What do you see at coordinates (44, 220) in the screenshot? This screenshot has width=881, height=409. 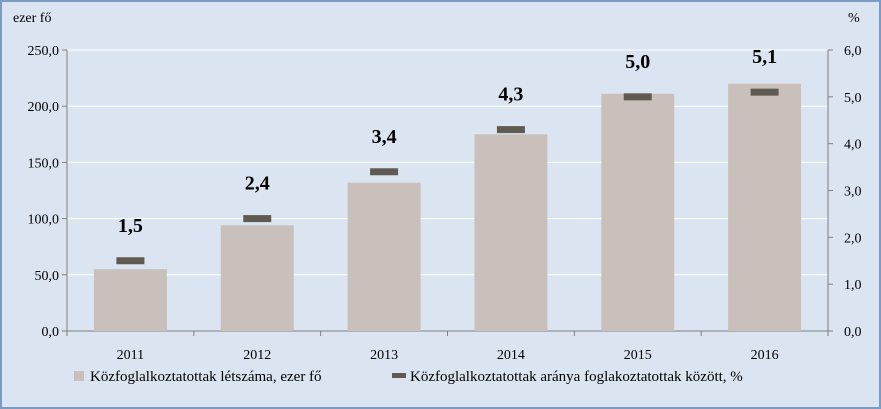 I see `left-tick-label: 100,0` at bounding box center [44, 220].